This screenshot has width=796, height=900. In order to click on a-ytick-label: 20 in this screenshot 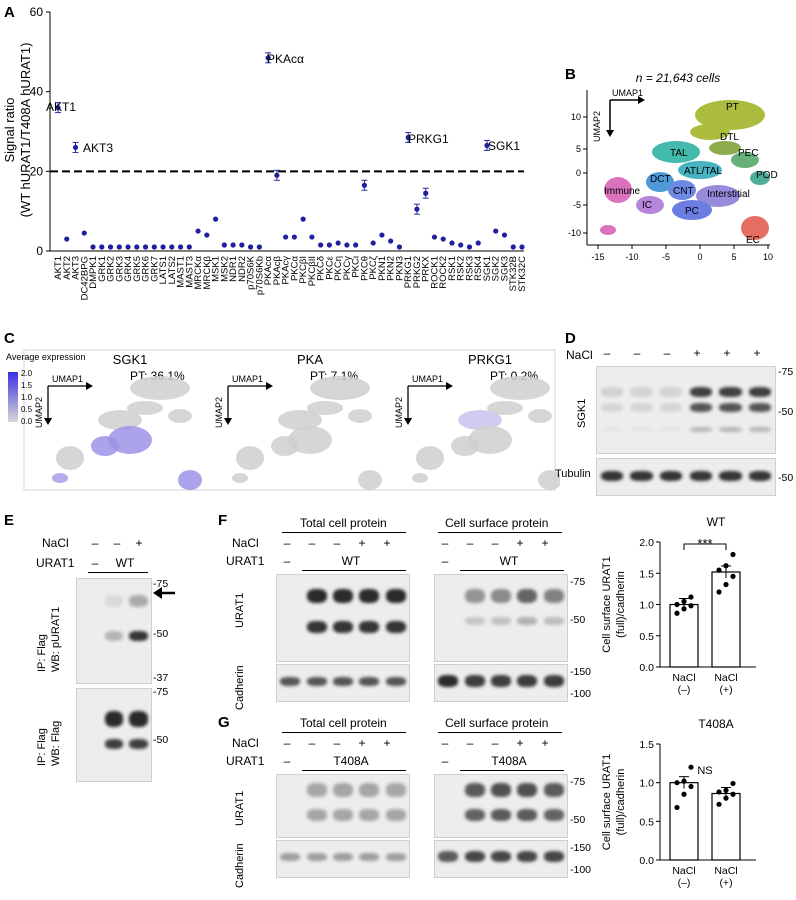, I will do `click(37, 171)`.